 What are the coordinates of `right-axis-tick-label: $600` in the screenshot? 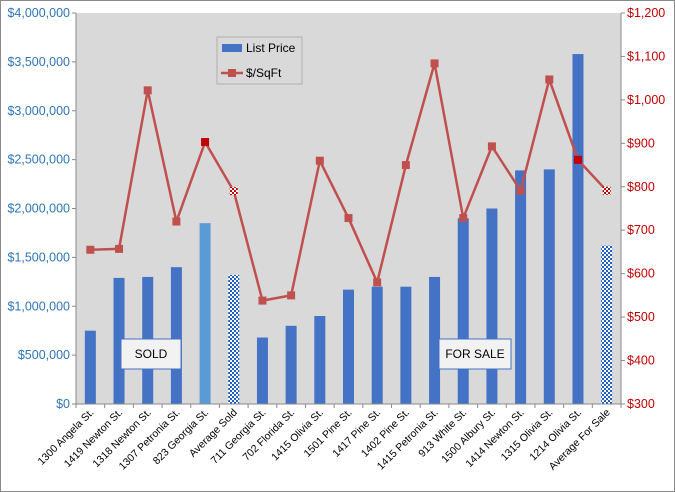 It's located at (641, 274).